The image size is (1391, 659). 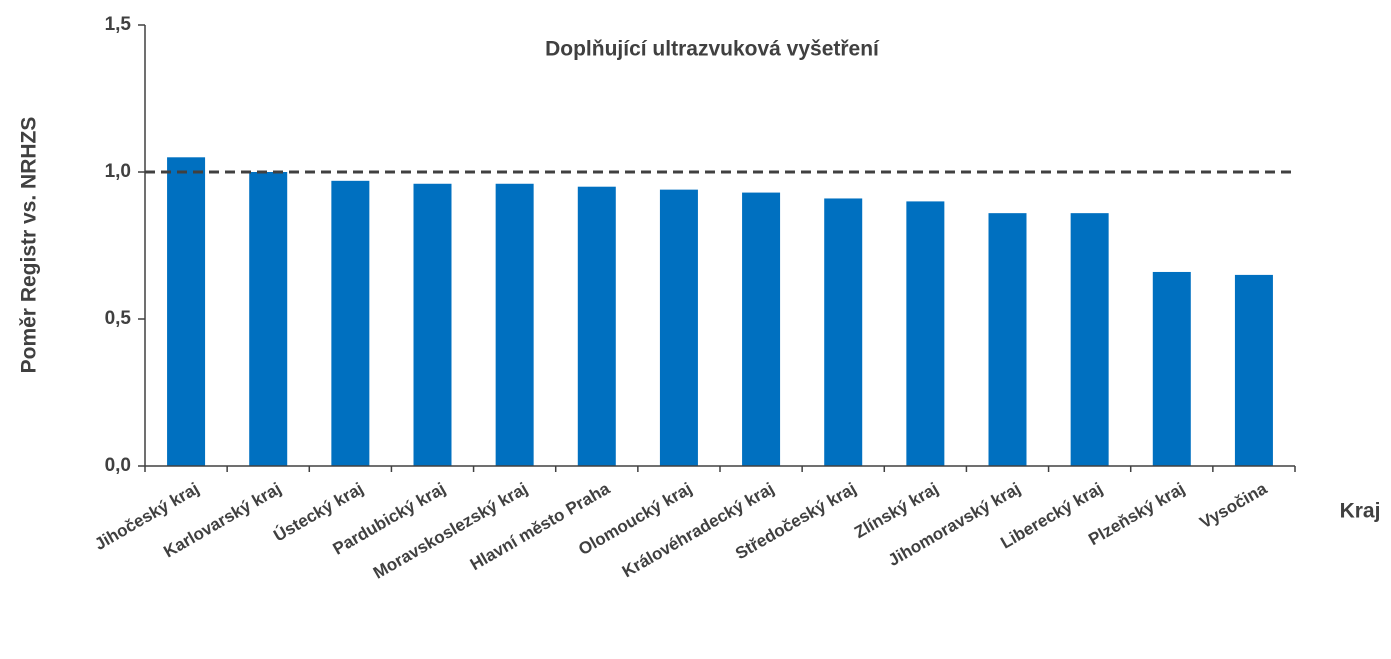 I want to click on y-tick-label: 0,0, so click(x=118, y=465).